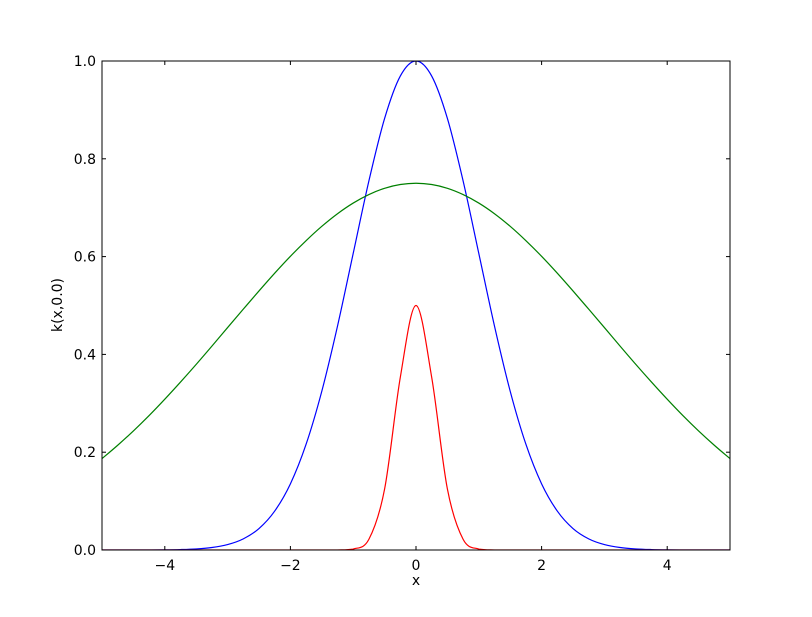  I want to click on y-tick-label: 0.4, so click(85, 355).